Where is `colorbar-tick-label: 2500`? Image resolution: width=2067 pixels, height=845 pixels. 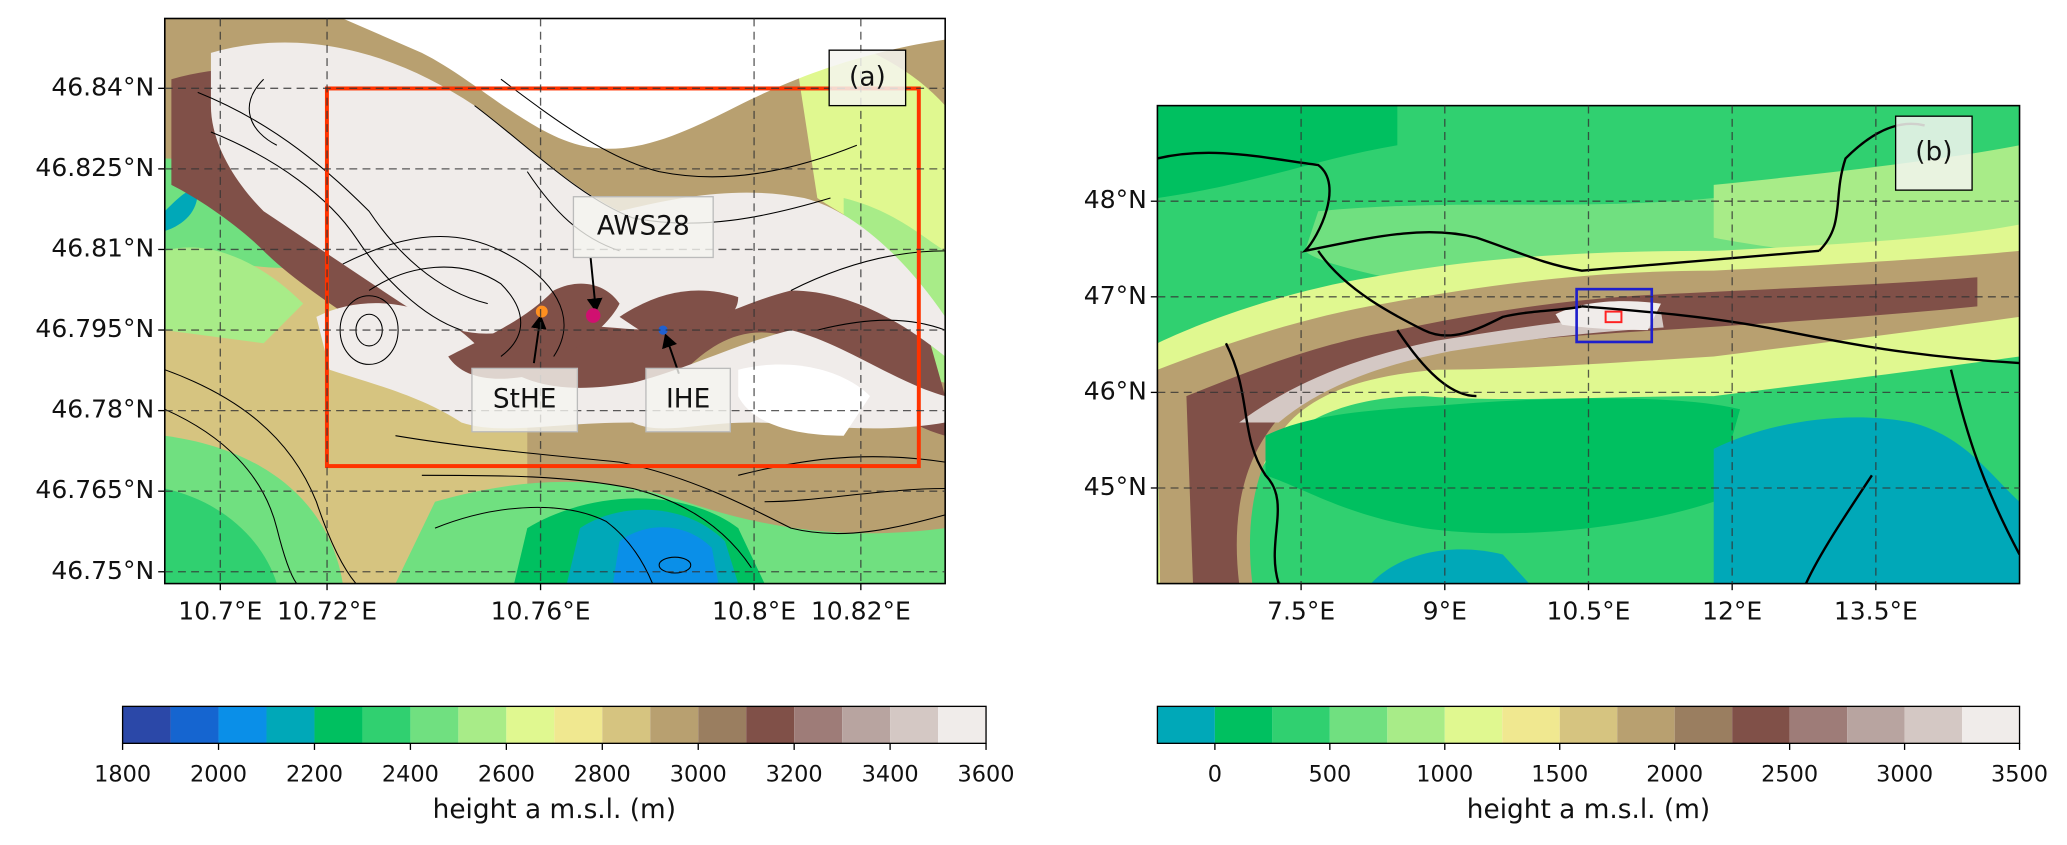
colorbar-tick-label: 2500 is located at coordinates (1789, 775).